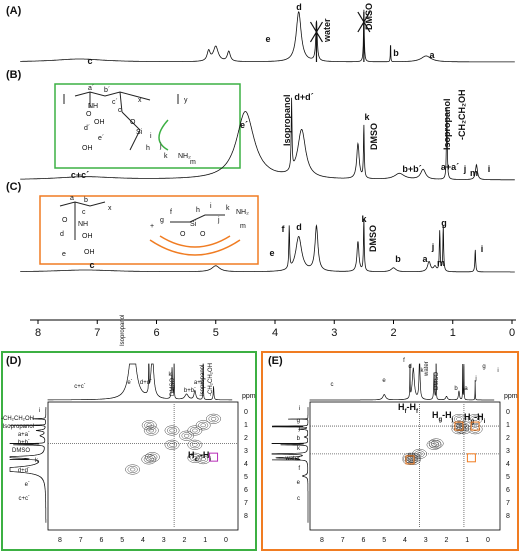  Describe the element at coordinates (450, 167) in the screenshot. I see `peak-label: a+a´` at that location.